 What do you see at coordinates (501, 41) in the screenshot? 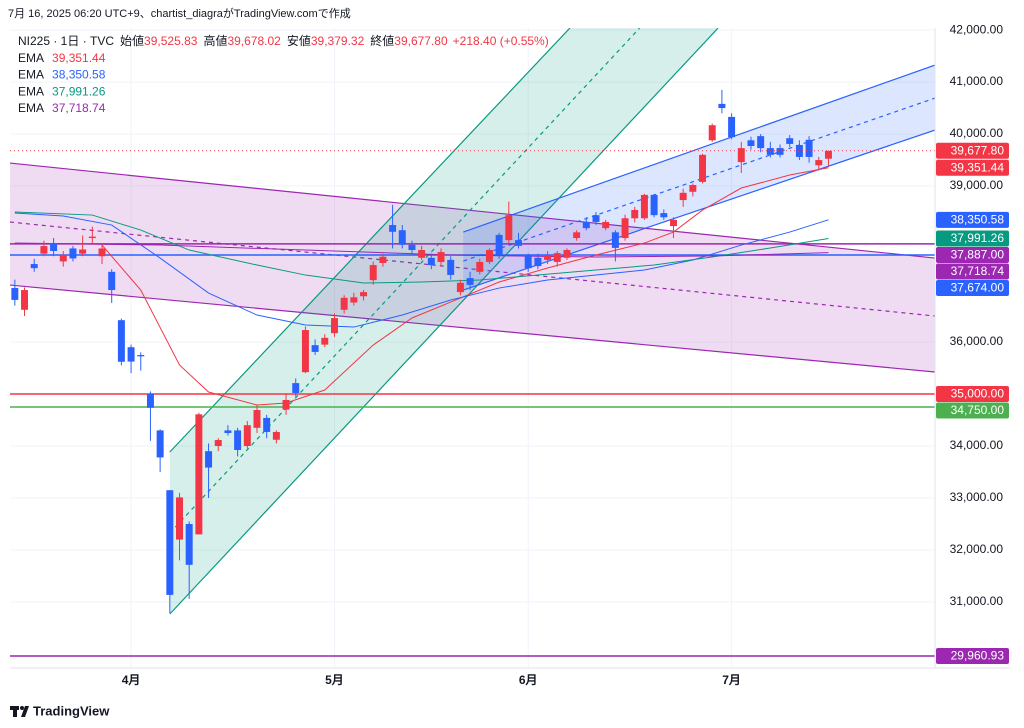
I see `legend-change: +218.40 (+0.55%)` at bounding box center [501, 41].